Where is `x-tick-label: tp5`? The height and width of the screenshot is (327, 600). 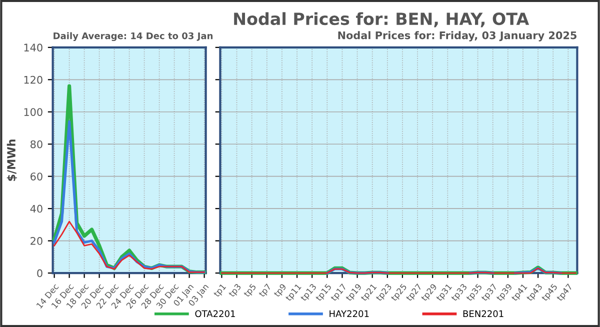 x-tick-label: tp5 is located at coordinates (250, 290).